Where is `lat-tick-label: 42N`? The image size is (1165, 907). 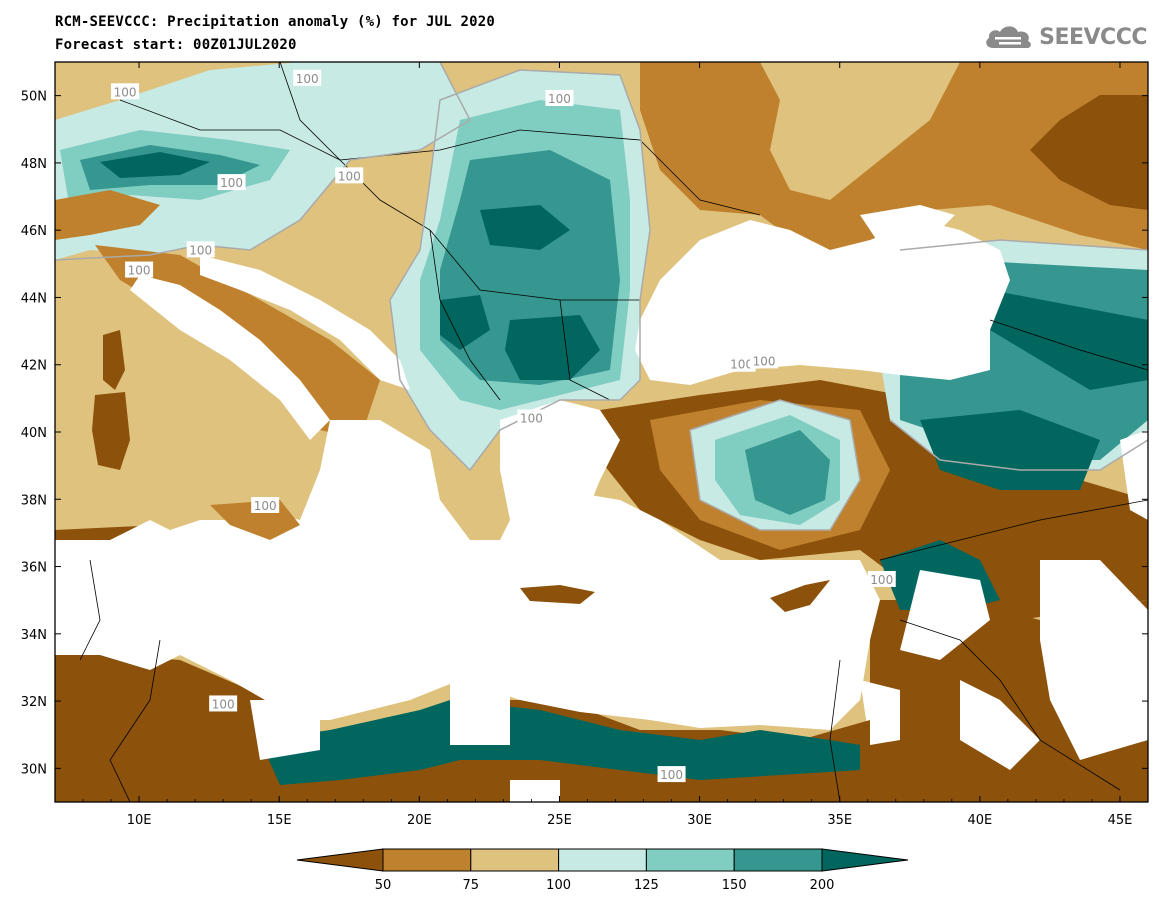
lat-tick-label: 42N is located at coordinates (34, 366).